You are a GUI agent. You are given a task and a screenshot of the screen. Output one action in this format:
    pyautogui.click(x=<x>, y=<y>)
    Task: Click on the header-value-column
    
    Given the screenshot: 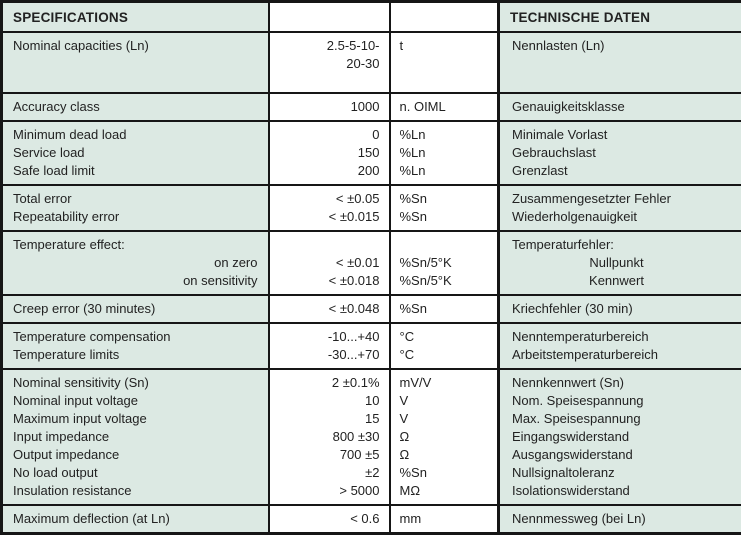 What is the action you would take?
    pyautogui.click(x=329, y=16)
    